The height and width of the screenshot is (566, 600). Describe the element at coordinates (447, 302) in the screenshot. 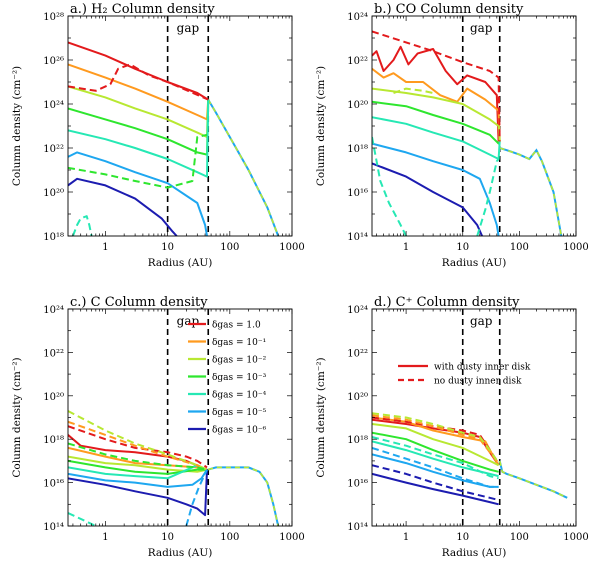

I see `panel-title: d.) C⁺ Column density` at that location.